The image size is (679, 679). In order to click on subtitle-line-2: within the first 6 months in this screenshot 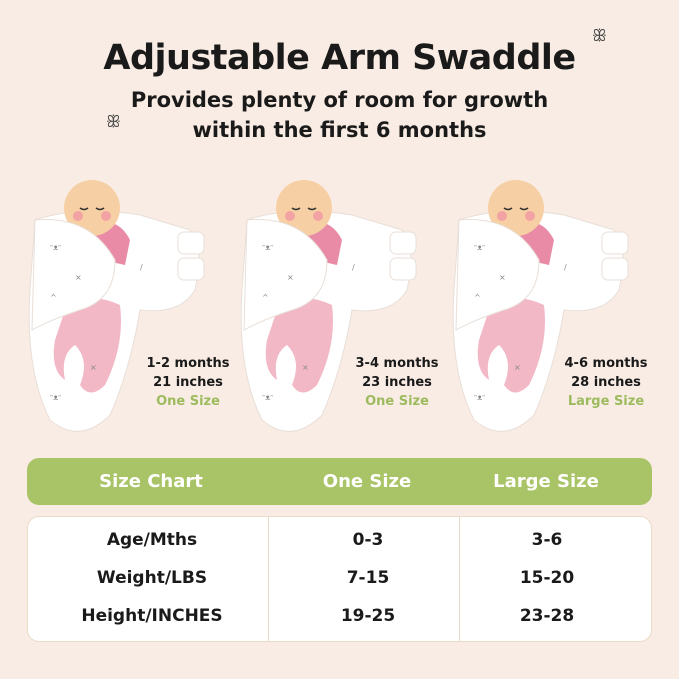, I will do `click(339, 130)`.